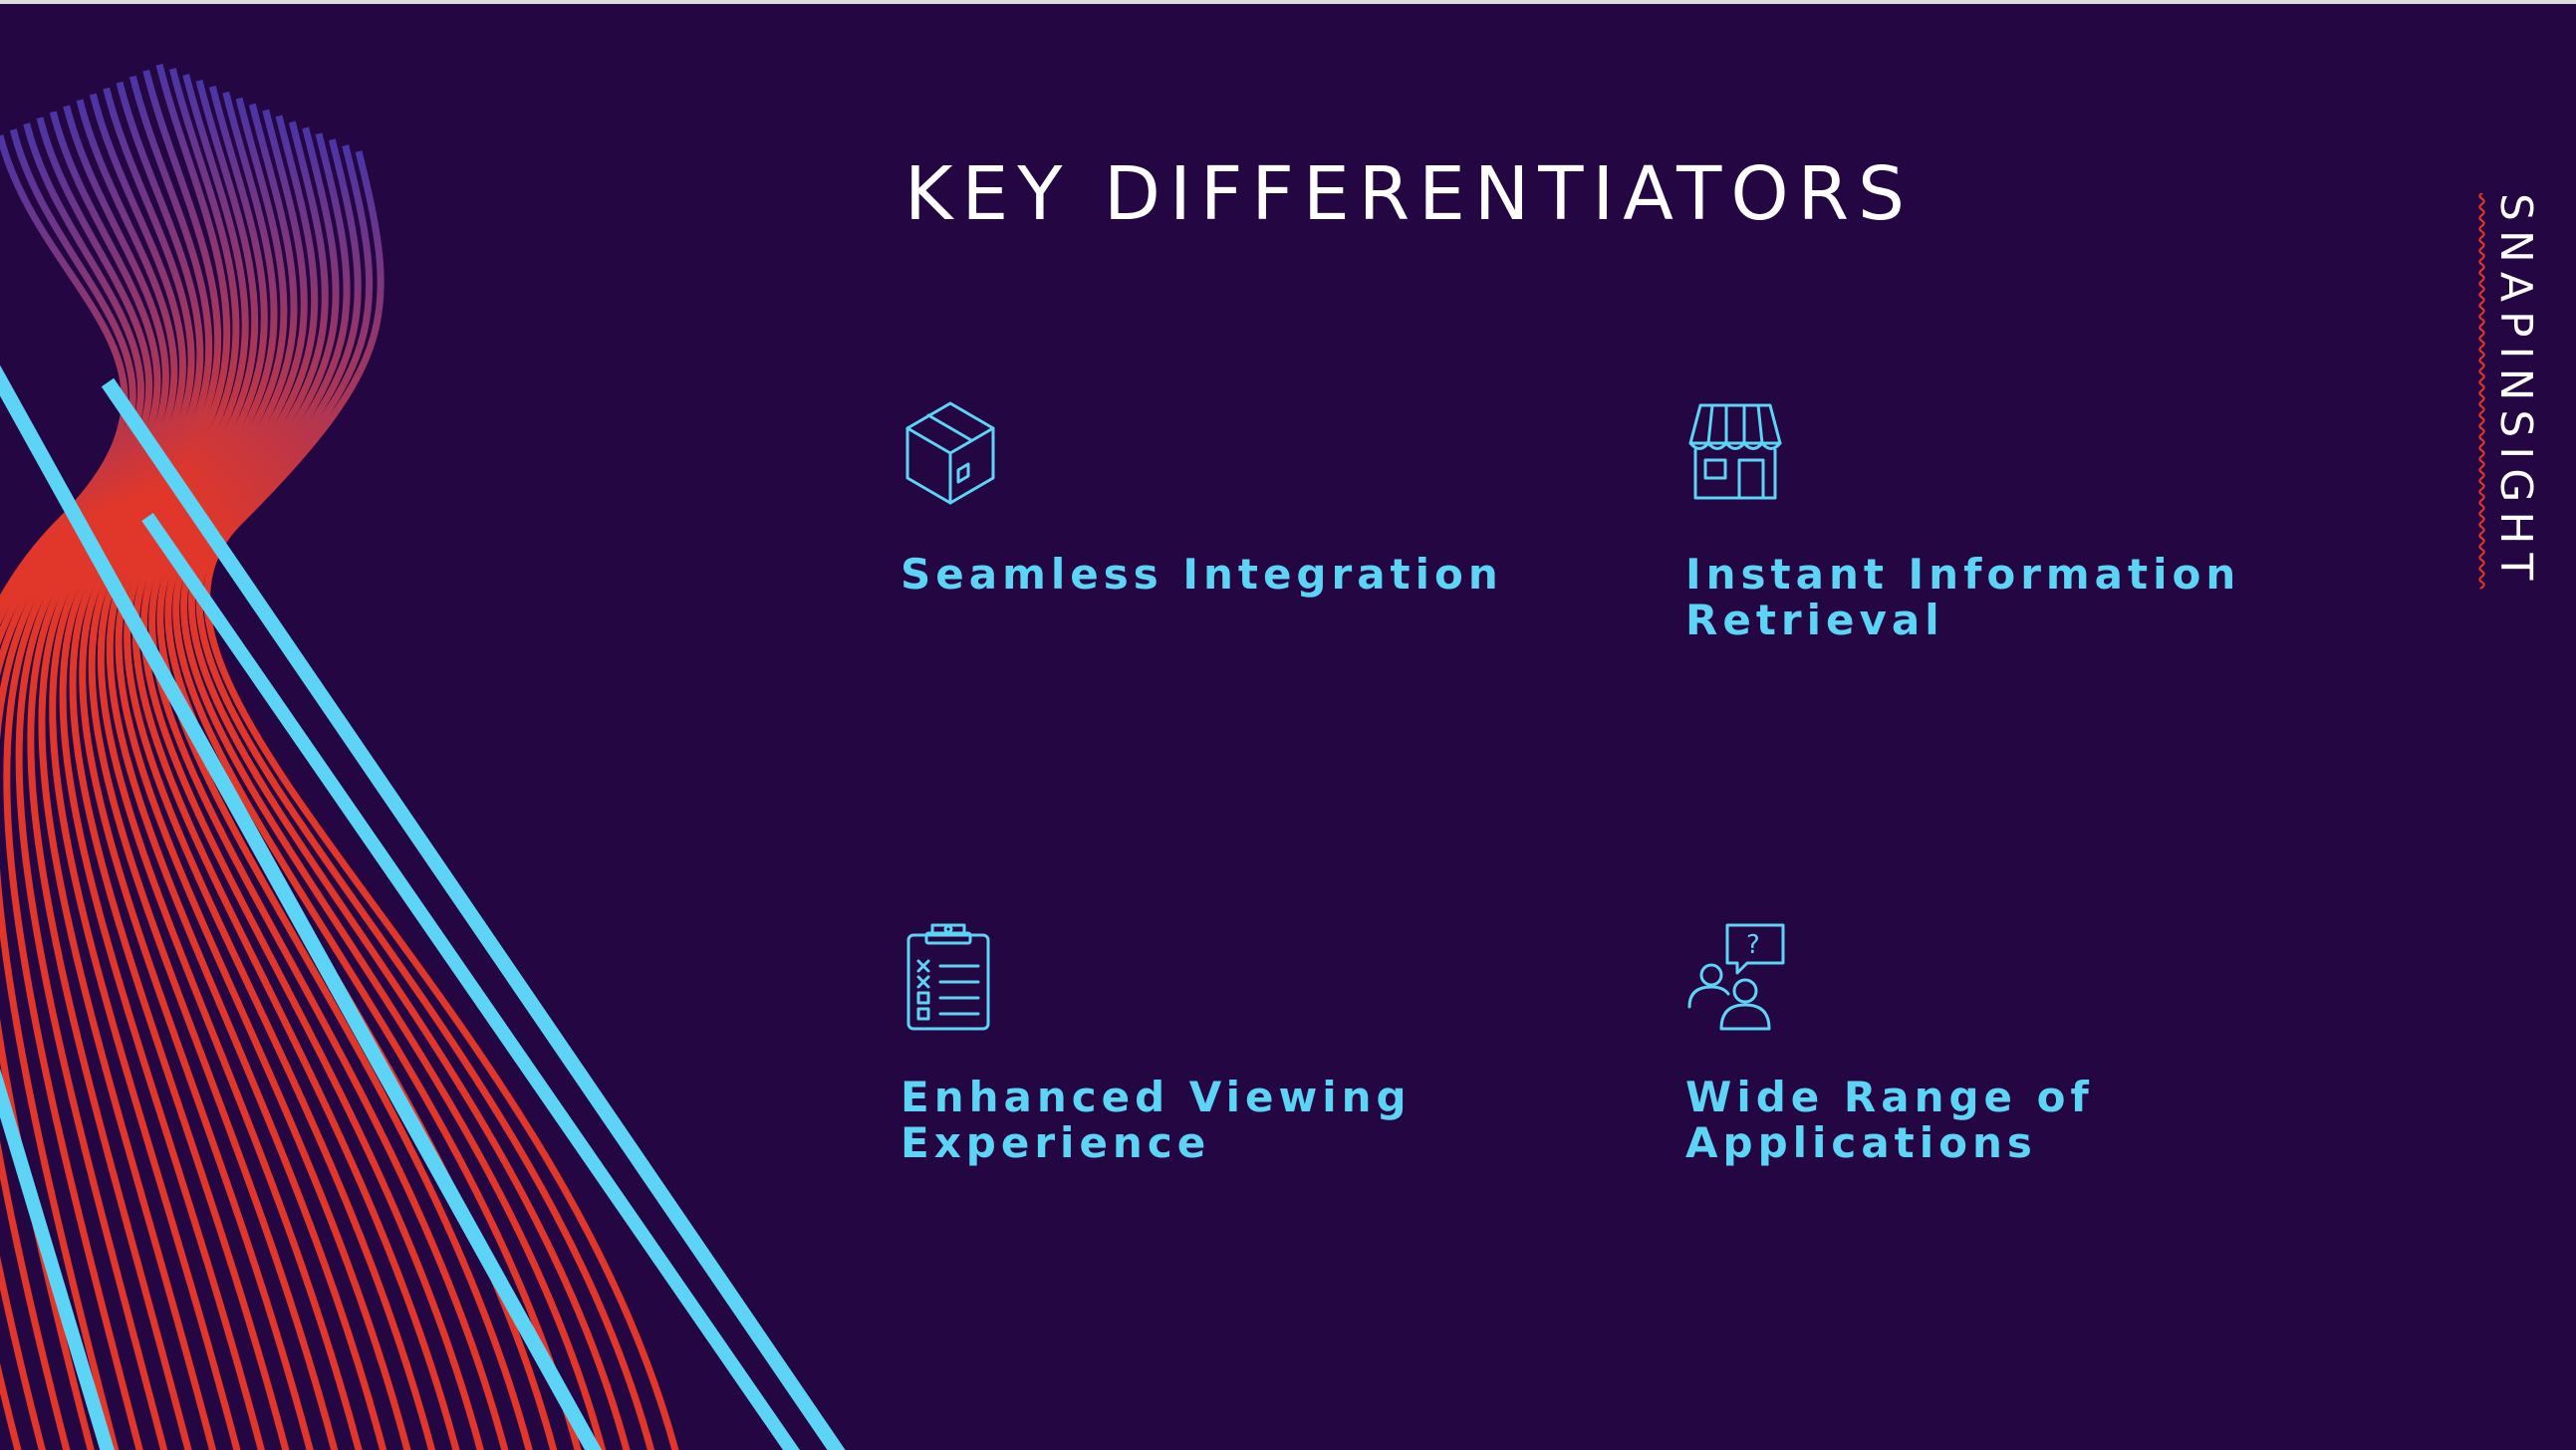 This screenshot has height=1450, width=2576. I want to click on storefront-icon, so click(1735, 453).